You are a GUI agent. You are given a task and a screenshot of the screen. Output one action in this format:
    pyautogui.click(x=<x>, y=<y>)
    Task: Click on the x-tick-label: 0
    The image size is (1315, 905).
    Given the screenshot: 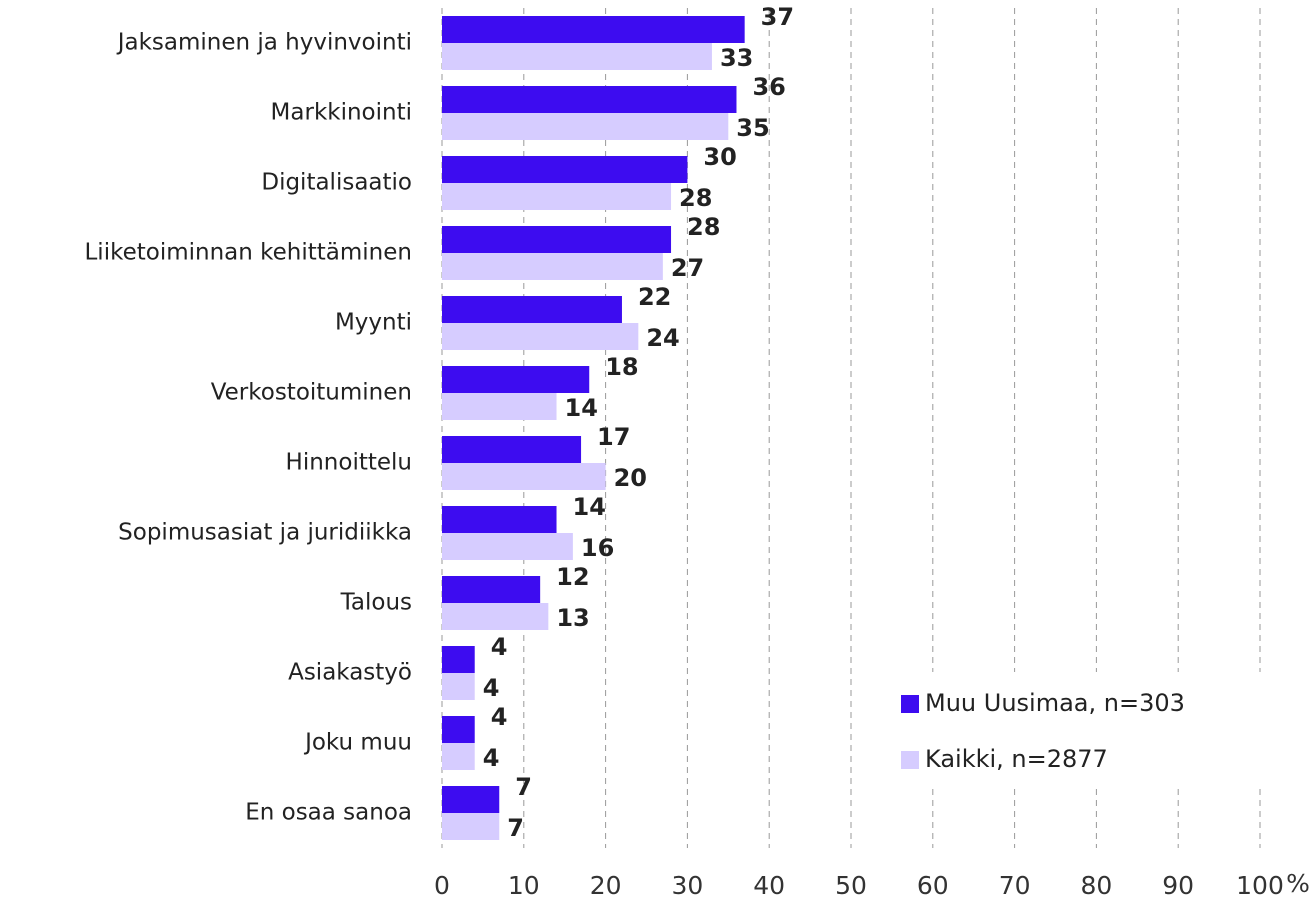 What is the action you would take?
    pyautogui.click(x=442, y=885)
    